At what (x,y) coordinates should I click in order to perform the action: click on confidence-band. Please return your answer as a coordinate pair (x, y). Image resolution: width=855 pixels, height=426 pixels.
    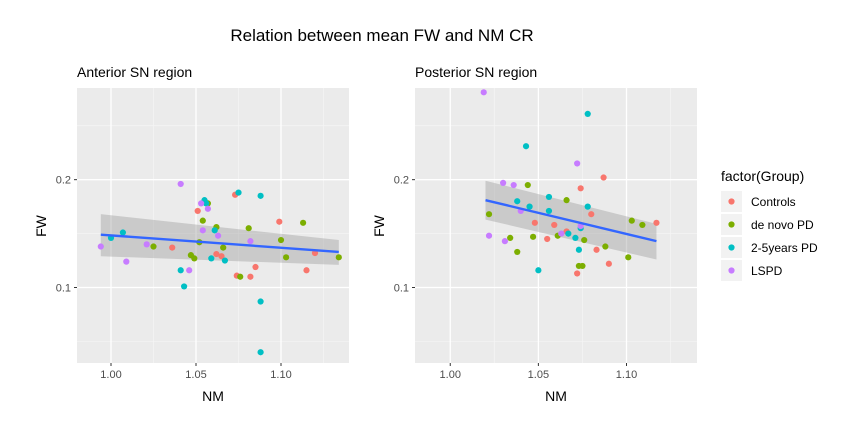
    Looking at the image, I should click on (219, 239).